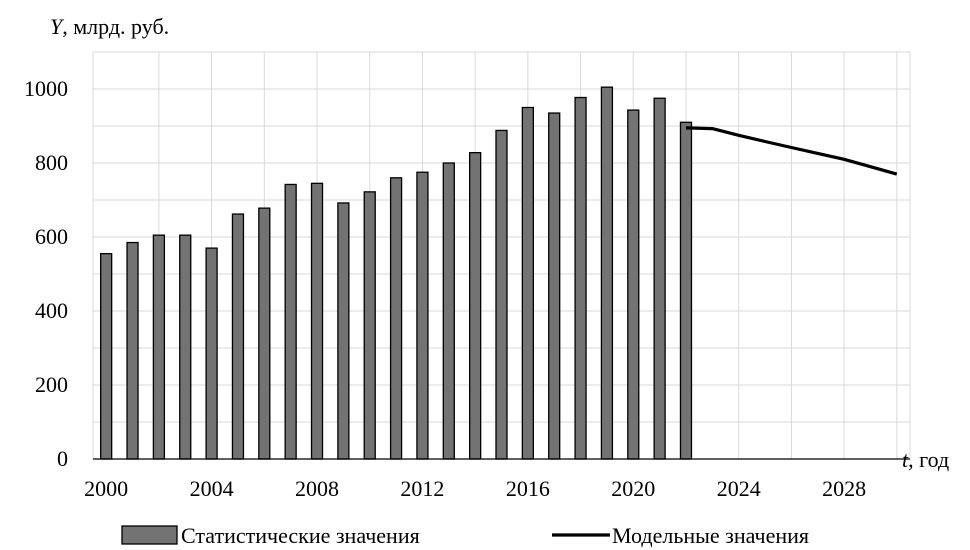 The height and width of the screenshot is (550, 970). What do you see at coordinates (46, 88) in the screenshot?
I see `y-tick-label: 1000` at bounding box center [46, 88].